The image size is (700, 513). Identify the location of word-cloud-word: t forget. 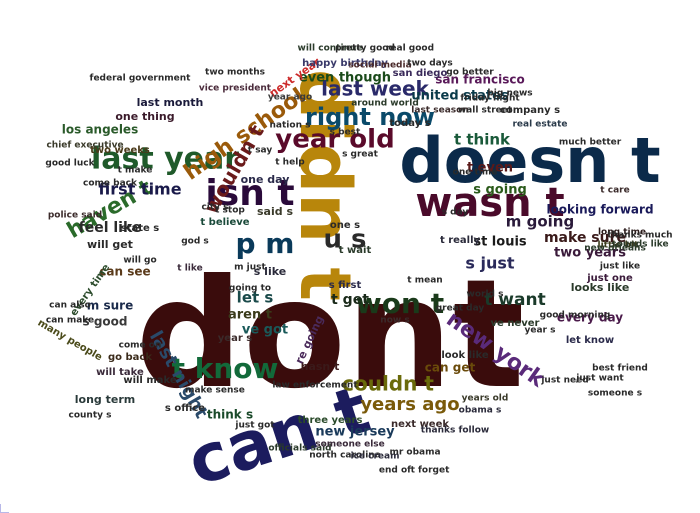
(431, 471).